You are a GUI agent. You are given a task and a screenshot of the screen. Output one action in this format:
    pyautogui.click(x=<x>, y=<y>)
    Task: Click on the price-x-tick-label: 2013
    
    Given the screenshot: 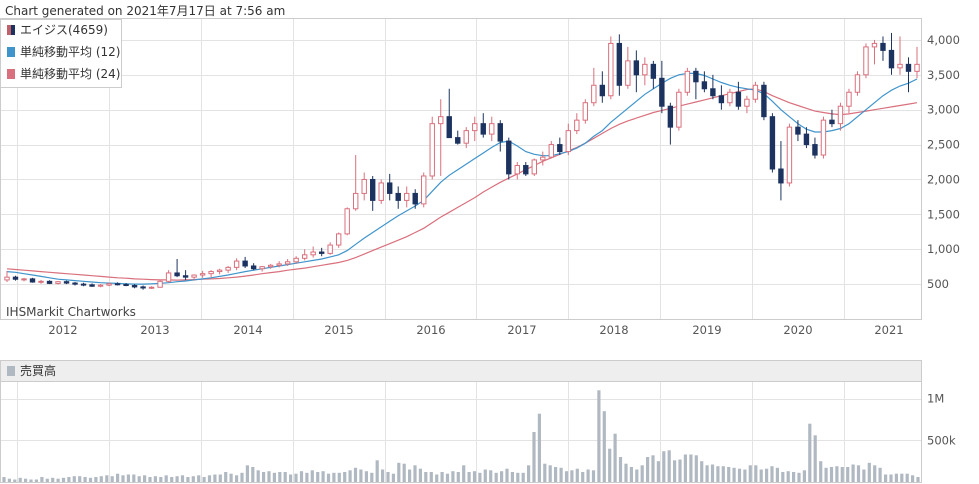 What is the action you would take?
    pyautogui.click(x=154, y=330)
    